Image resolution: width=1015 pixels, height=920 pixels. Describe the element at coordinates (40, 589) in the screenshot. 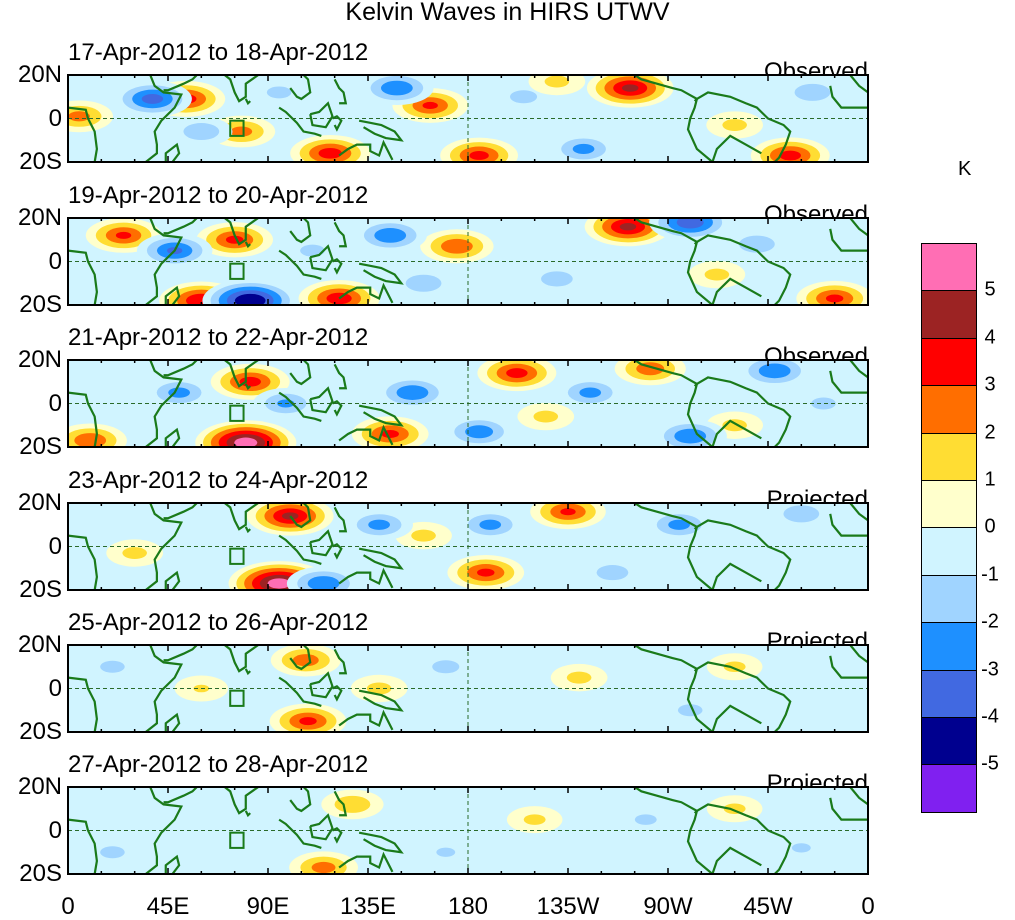

I see `lat-tick-label: 20S` at that location.